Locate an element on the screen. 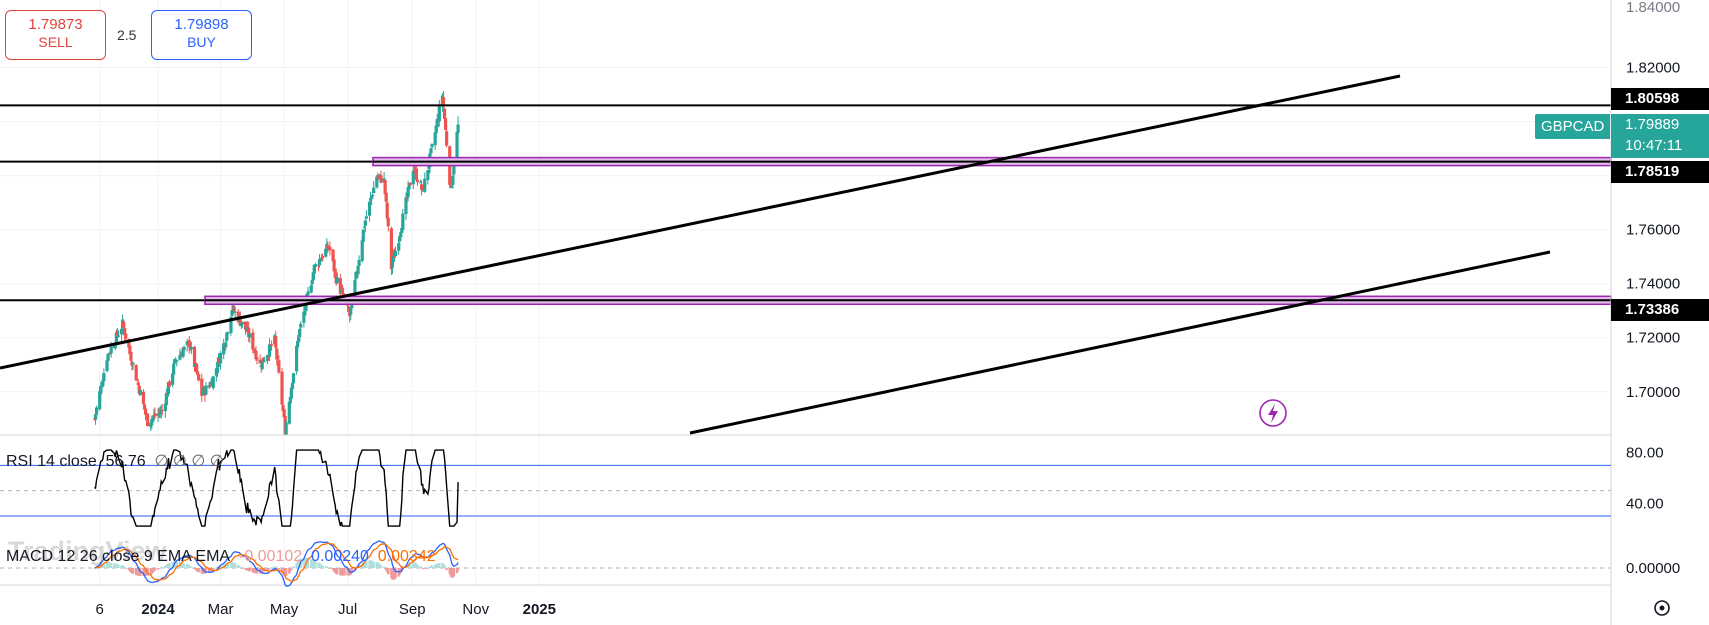 Image resolution: width=1709 pixels, height=625 pixels. macd-signal-value: 0.00342 is located at coordinates (406, 556).